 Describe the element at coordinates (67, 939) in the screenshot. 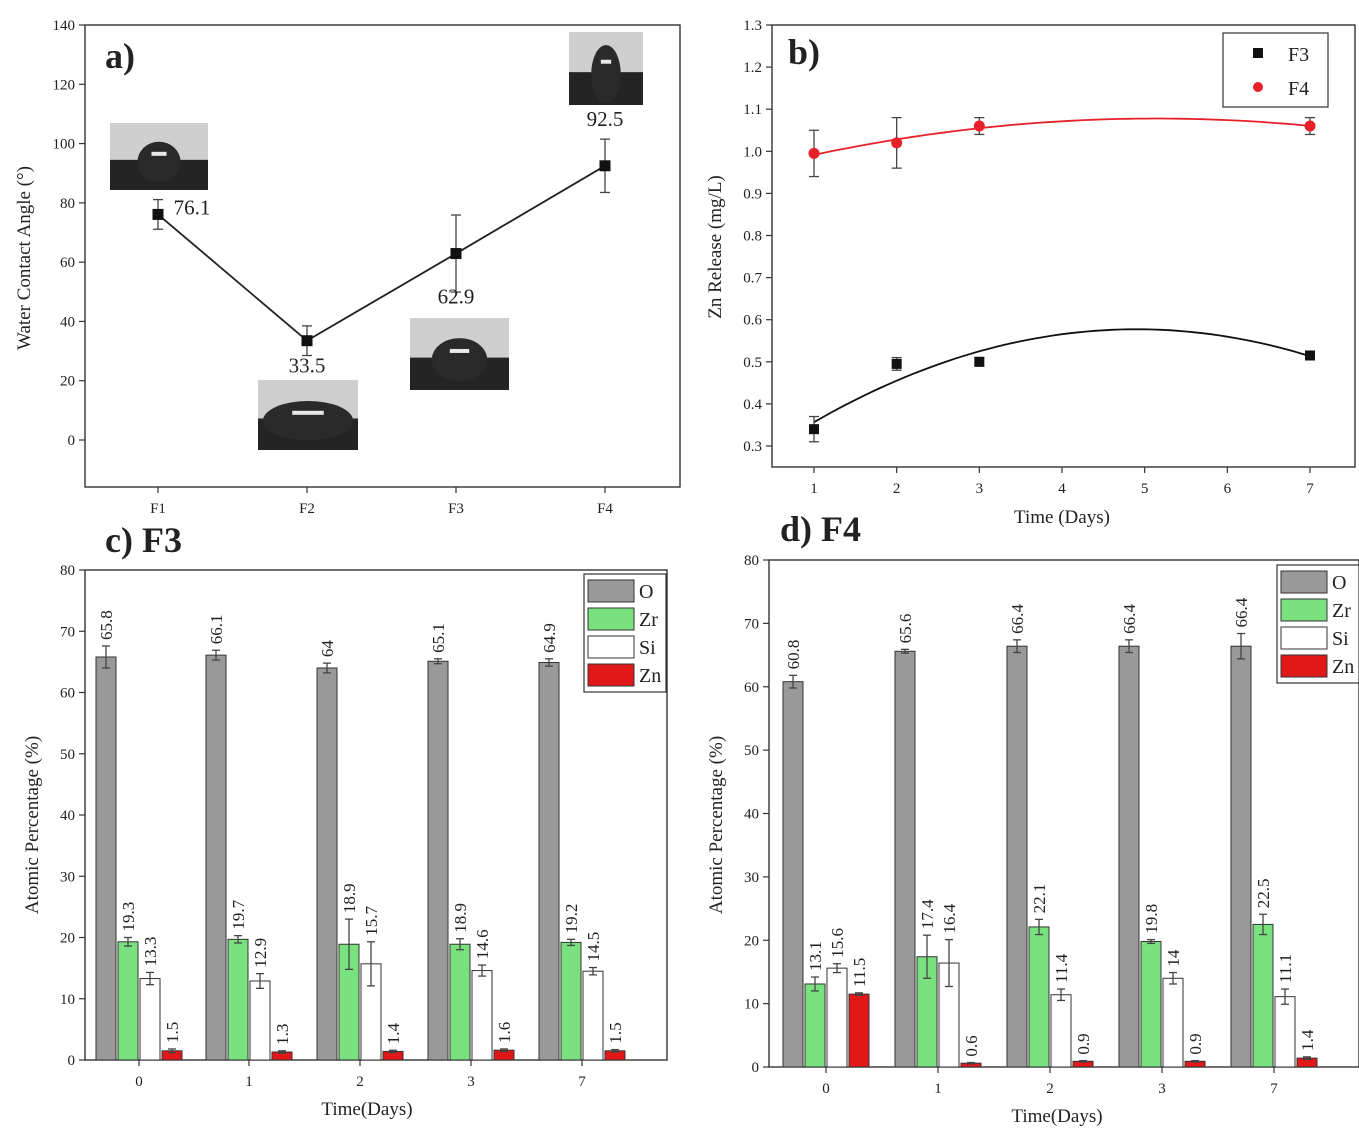

I see `panel-c-ytick-label: 20` at that location.